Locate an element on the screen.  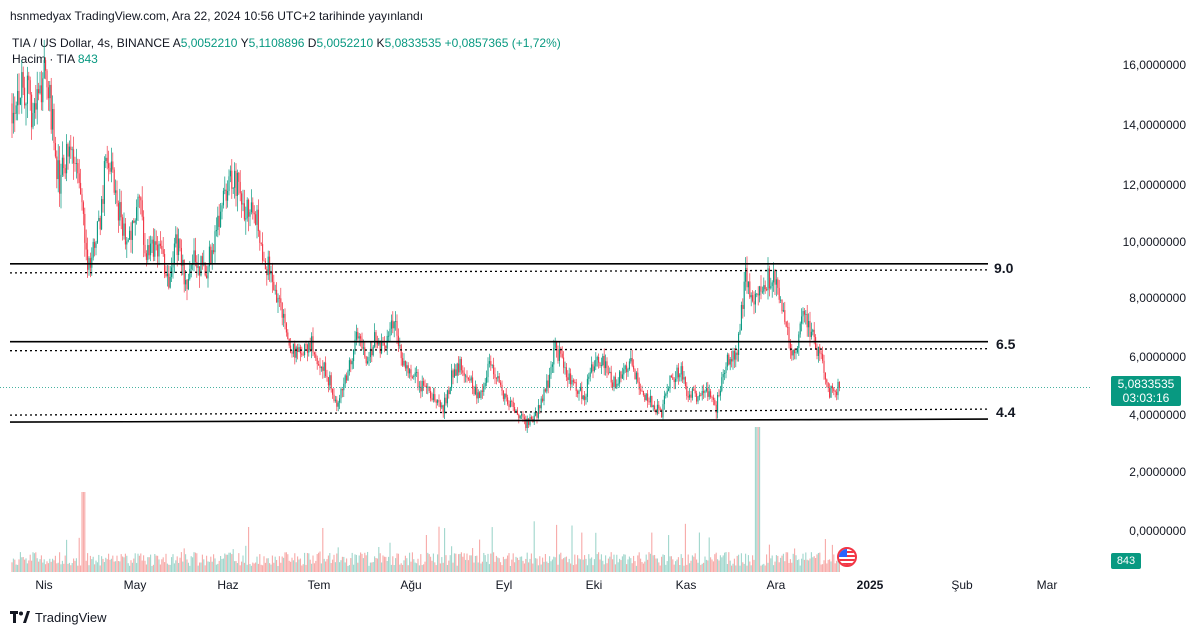
us-flag-icon is located at coordinates (847, 557).